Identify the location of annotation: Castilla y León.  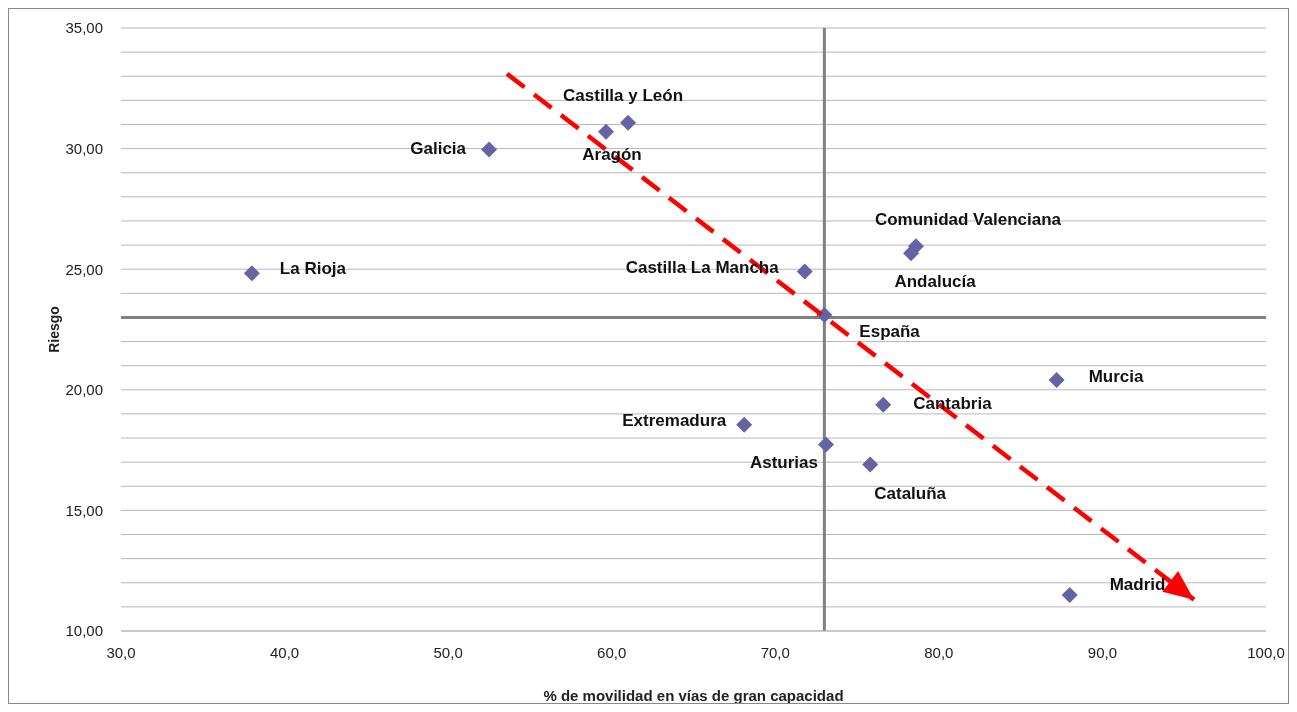
(623, 96).